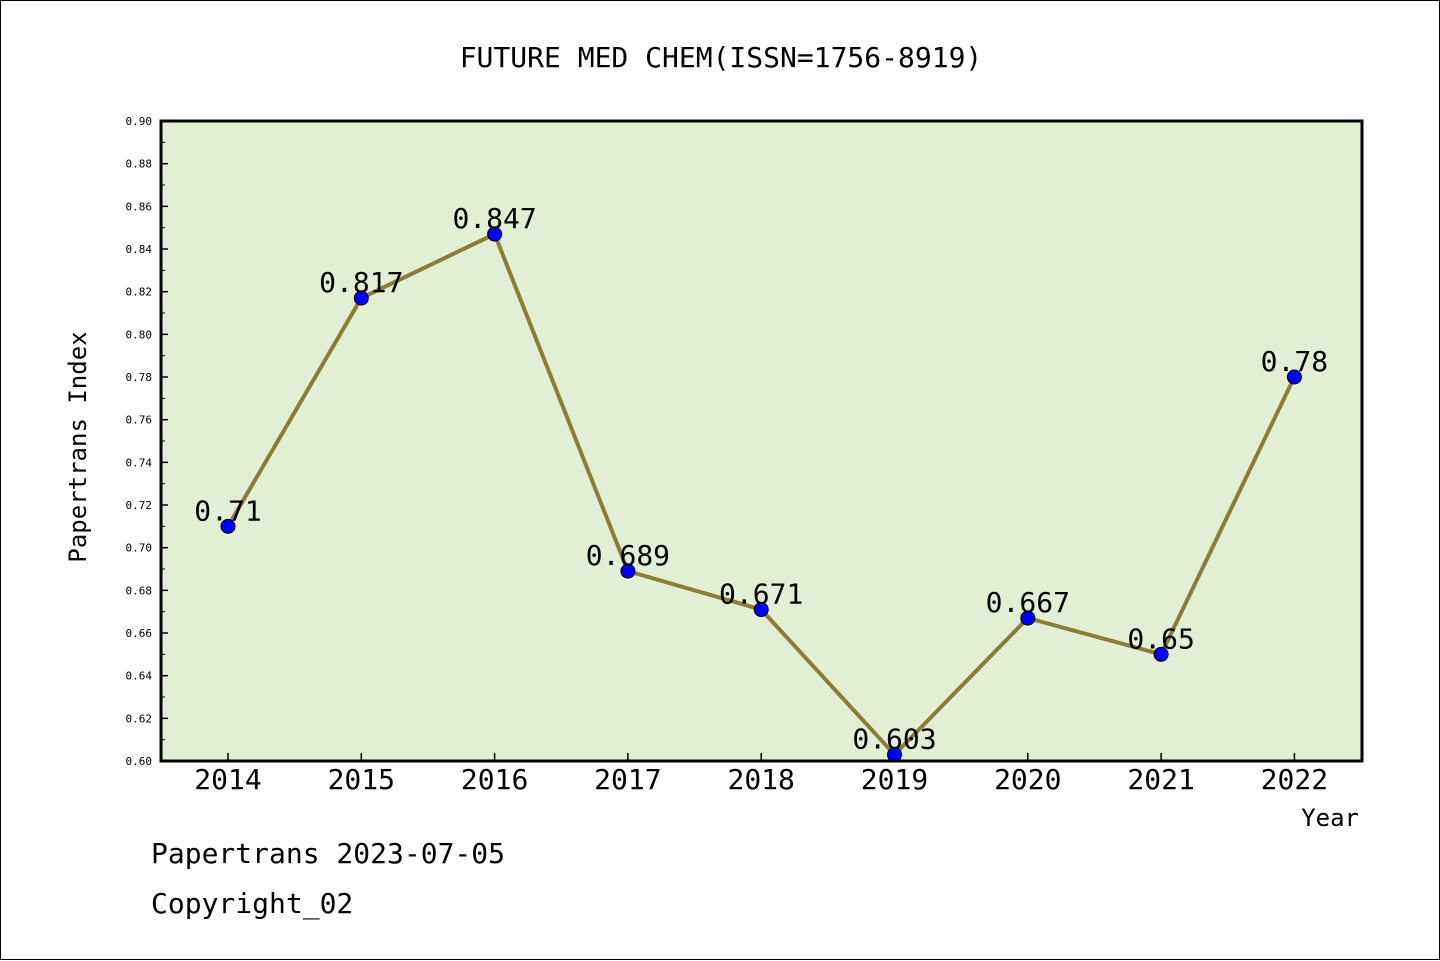 The width and height of the screenshot is (1440, 961). I want to click on y-tick-label: 0.76, so click(139, 420).